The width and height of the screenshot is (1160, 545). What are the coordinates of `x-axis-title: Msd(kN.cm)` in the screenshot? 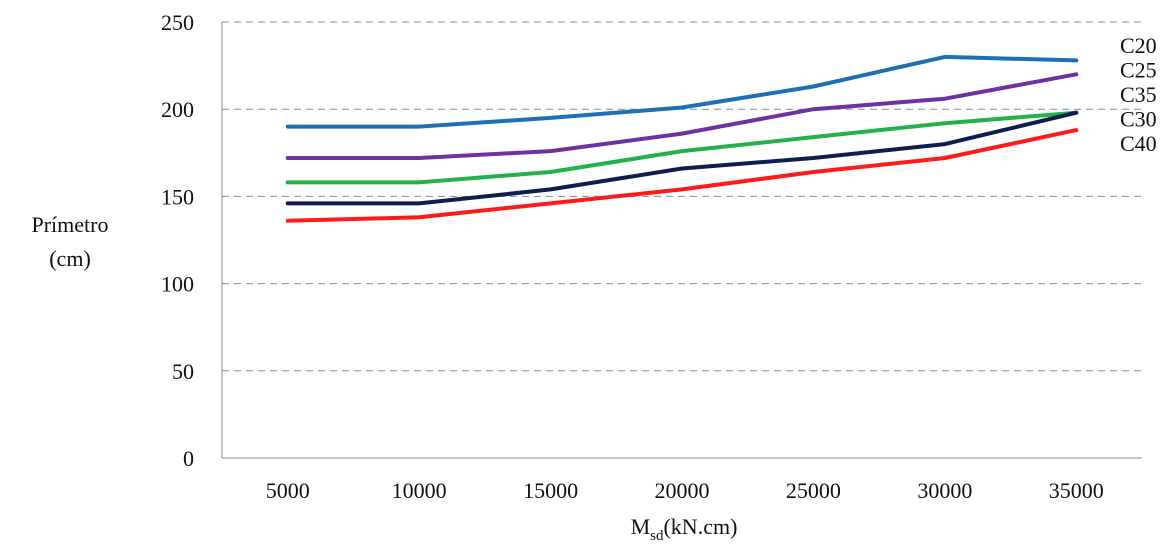 It's located at (684, 529).